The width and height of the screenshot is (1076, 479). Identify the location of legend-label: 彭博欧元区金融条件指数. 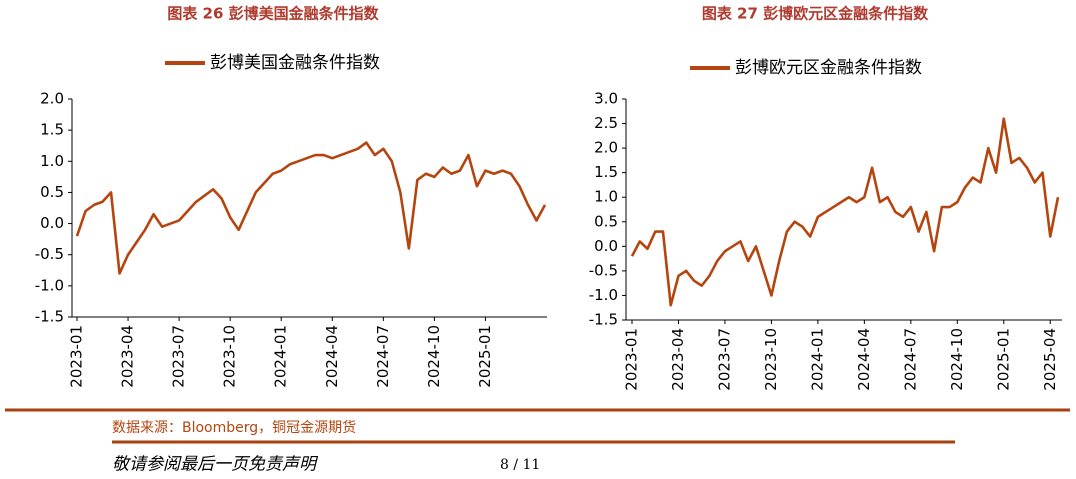
(828, 68).